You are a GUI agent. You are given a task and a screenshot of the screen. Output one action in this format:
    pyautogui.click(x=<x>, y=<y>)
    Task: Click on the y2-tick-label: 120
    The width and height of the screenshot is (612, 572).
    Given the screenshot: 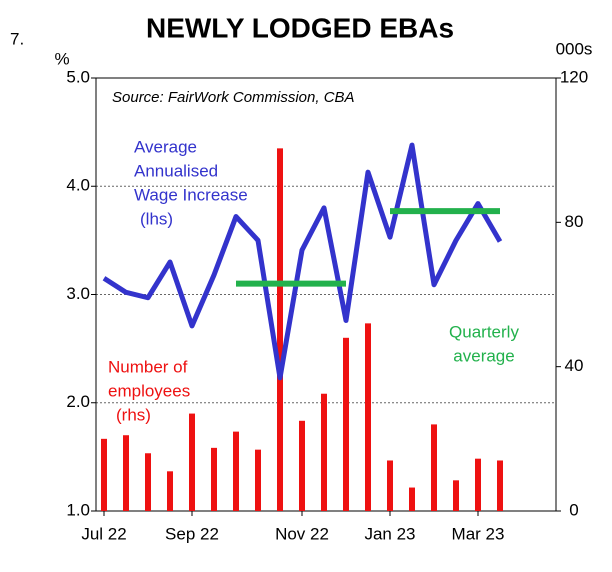 What is the action you would take?
    pyautogui.click(x=574, y=76)
    